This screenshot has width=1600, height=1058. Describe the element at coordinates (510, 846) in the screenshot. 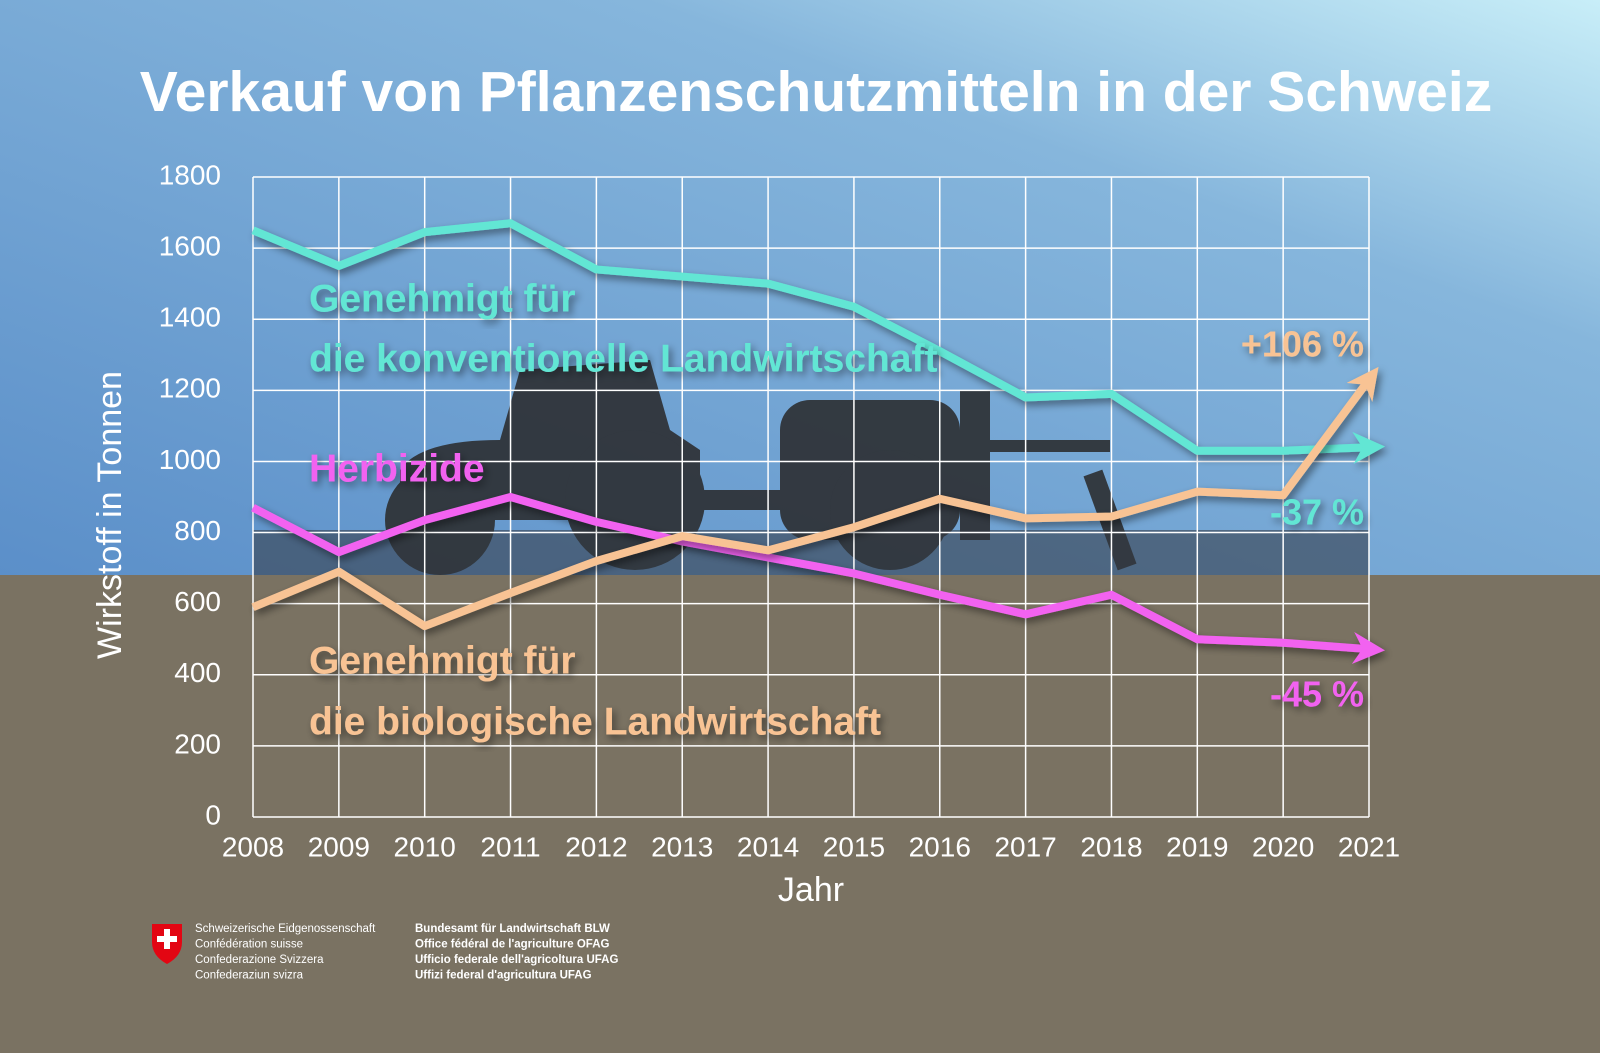

I see `x-tick-label: 2011` at that location.